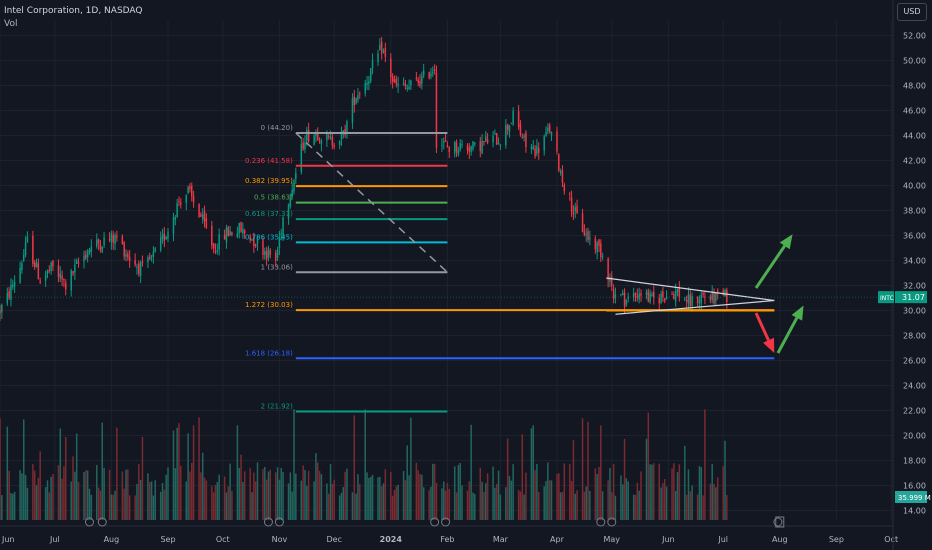 The image size is (932, 550). I want to click on x-tick-label: Aug, so click(780, 539).